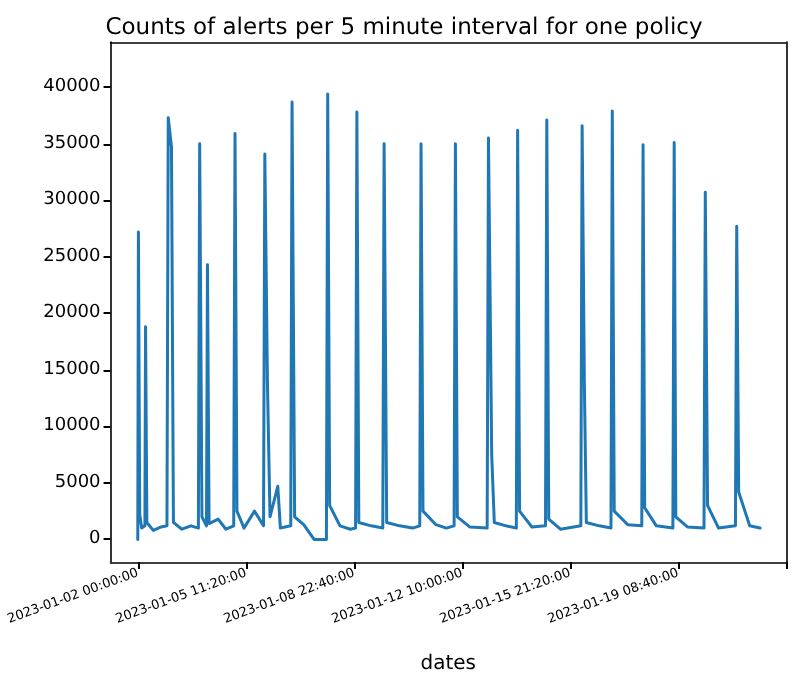  Describe the element at coordinates (72, 256) in the screenshot. I see `y-tick-label: 25000` at that location.